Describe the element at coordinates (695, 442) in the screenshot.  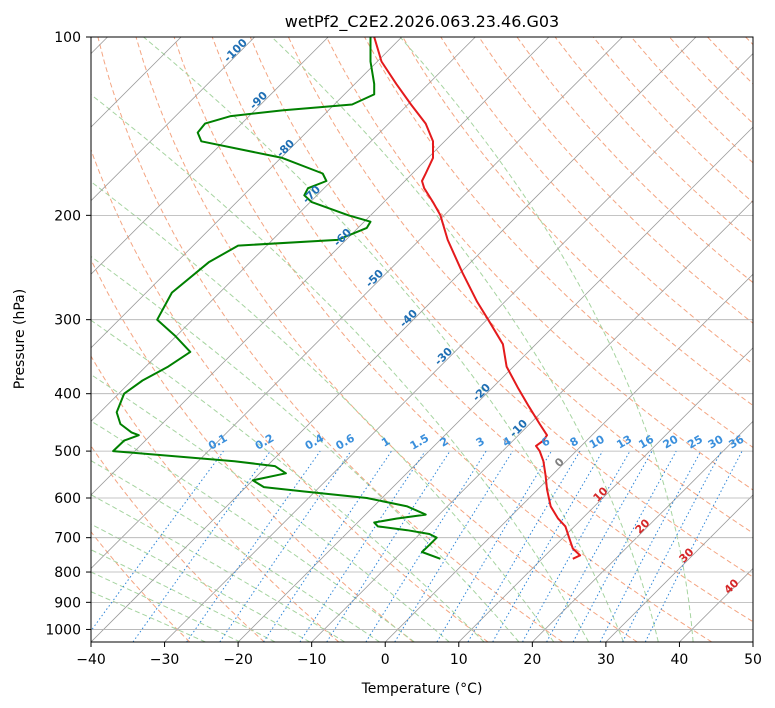
I see `mixing-ratio-label: 25` at that location.